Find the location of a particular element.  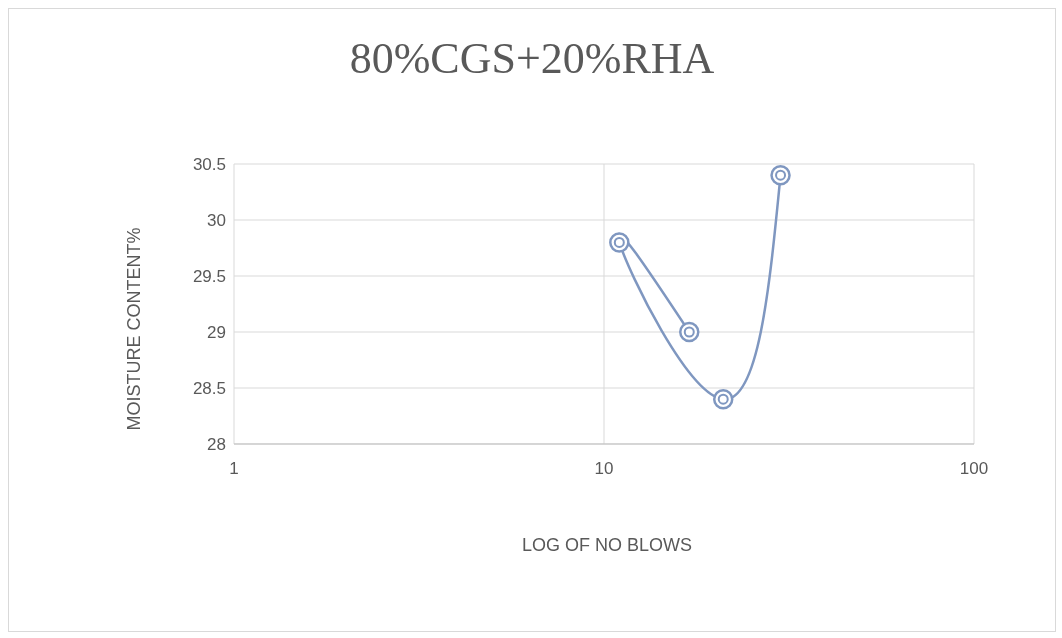

x-tick-label: 10 is located at coordinates (604, 469).